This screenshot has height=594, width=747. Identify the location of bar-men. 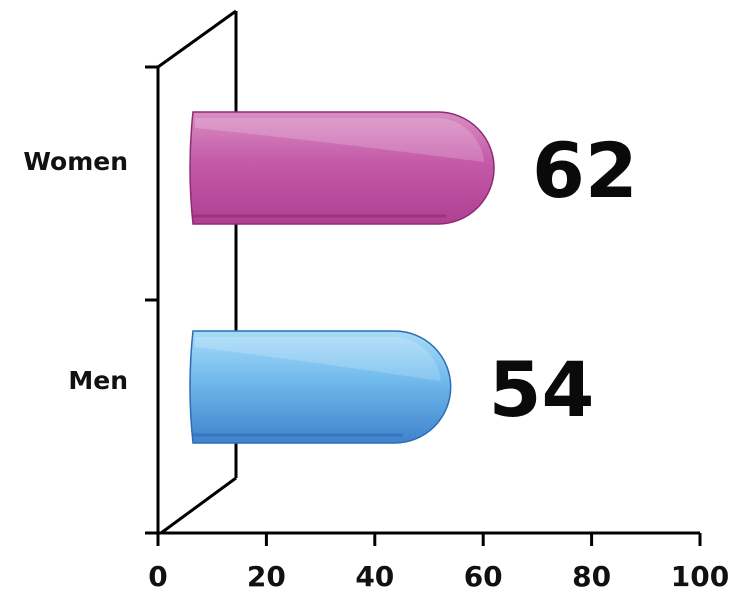
(320, 387).